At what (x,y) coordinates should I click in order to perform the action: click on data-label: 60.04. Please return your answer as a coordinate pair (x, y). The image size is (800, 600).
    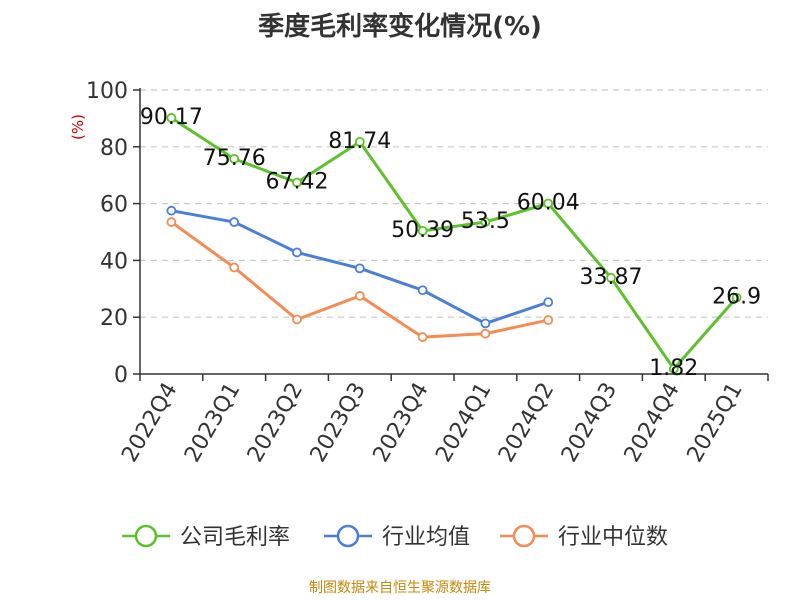
    Looking at the image, I should click on (548, 202).